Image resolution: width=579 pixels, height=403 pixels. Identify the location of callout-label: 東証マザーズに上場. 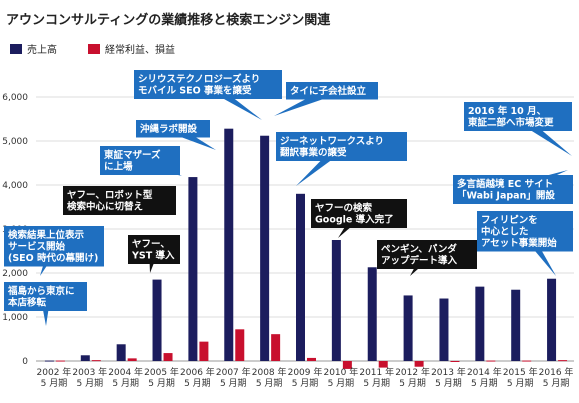
(132, 161).